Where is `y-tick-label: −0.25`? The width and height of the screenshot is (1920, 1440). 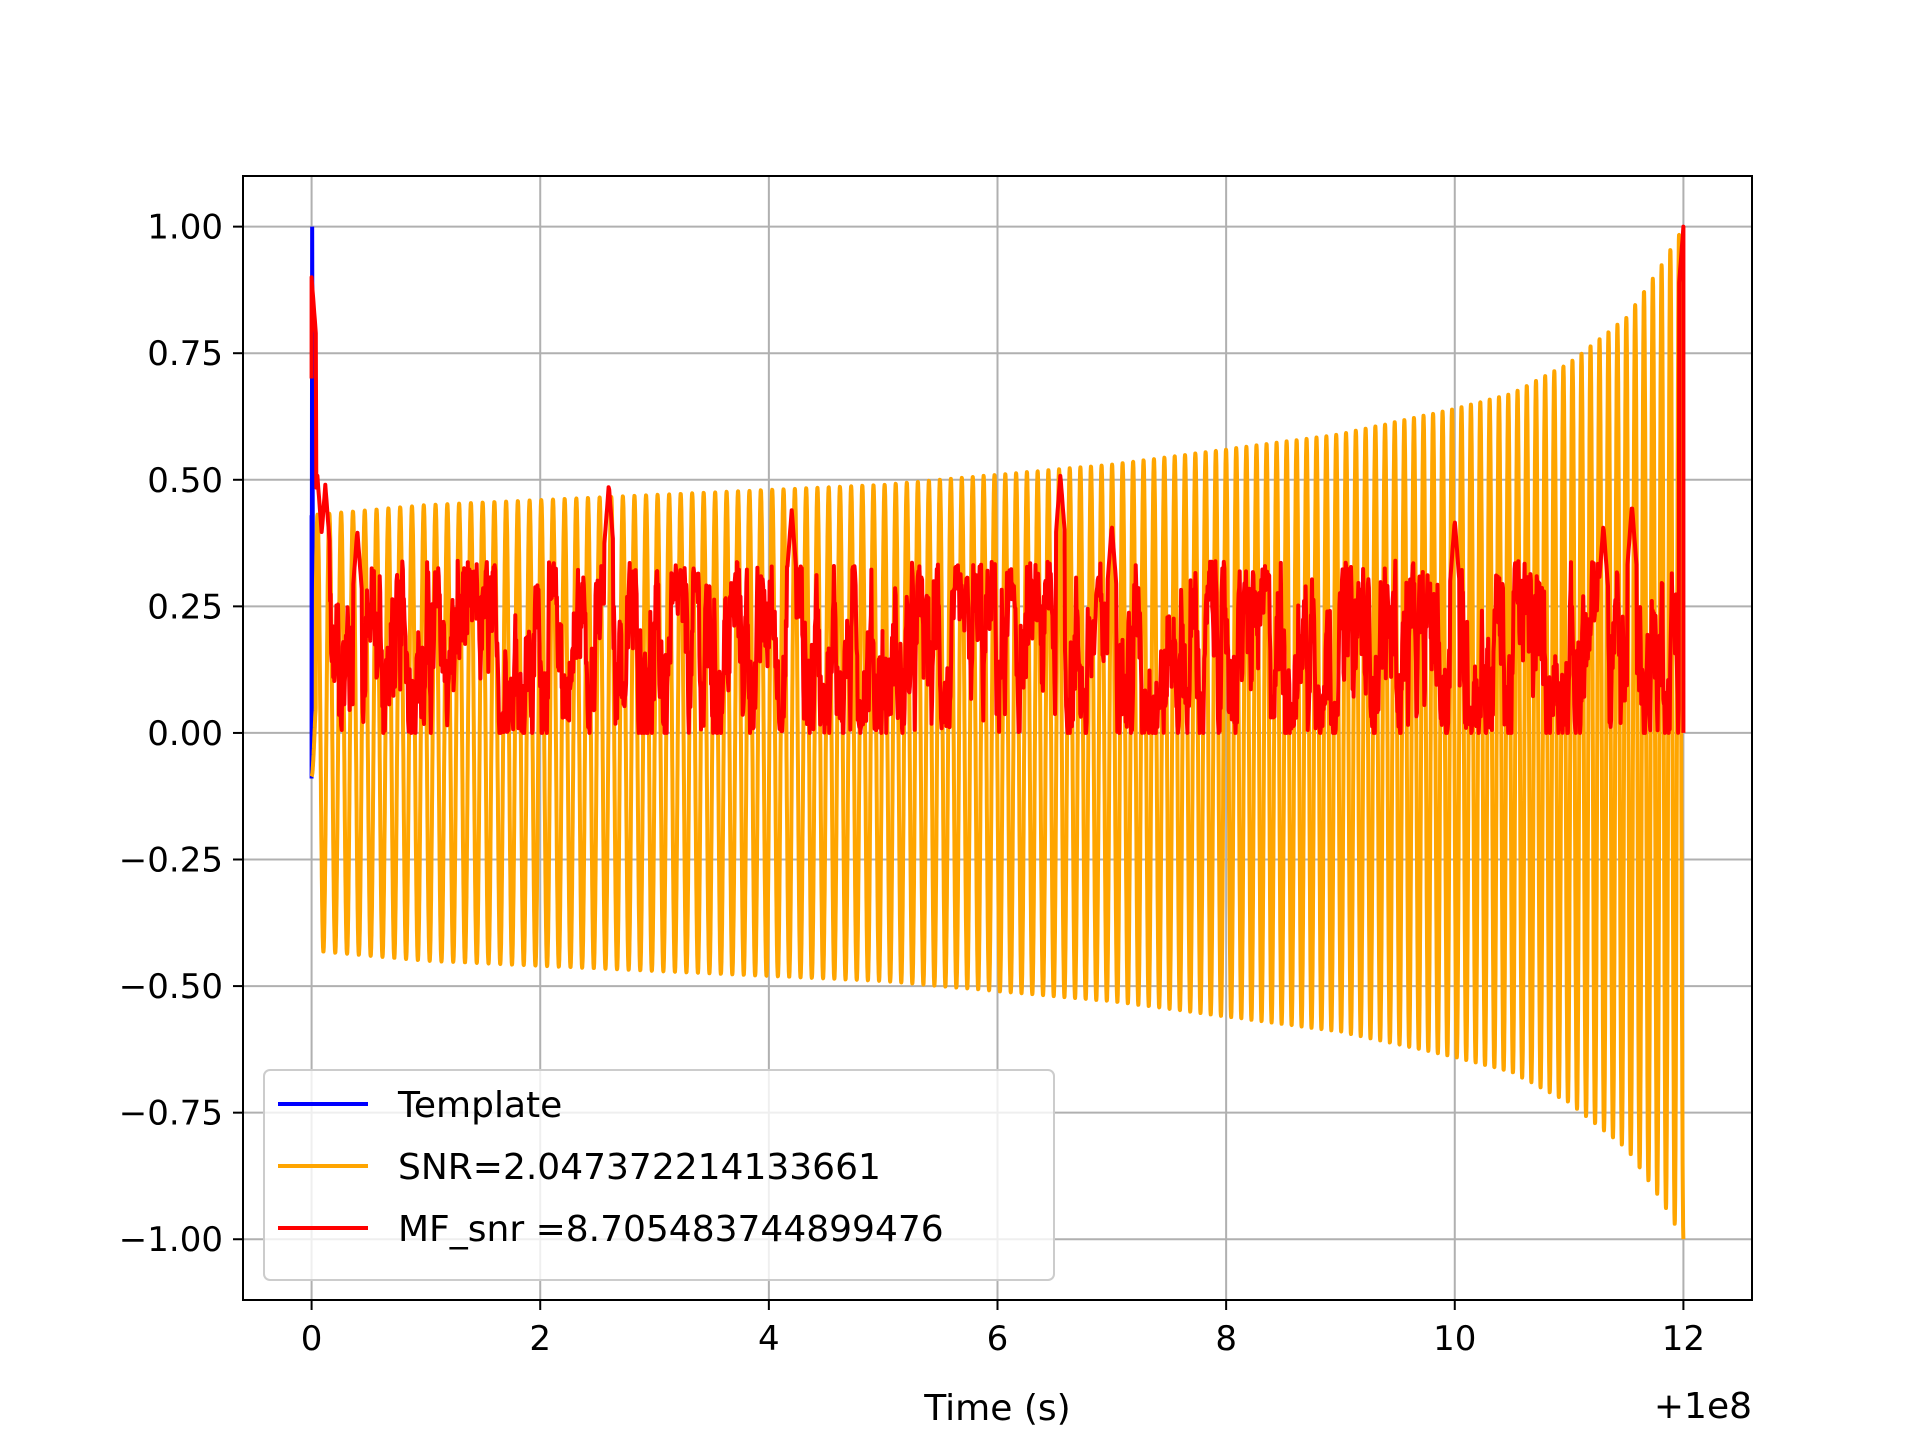 y-tick-label: −0.25 is located at coordinates (171, 861).